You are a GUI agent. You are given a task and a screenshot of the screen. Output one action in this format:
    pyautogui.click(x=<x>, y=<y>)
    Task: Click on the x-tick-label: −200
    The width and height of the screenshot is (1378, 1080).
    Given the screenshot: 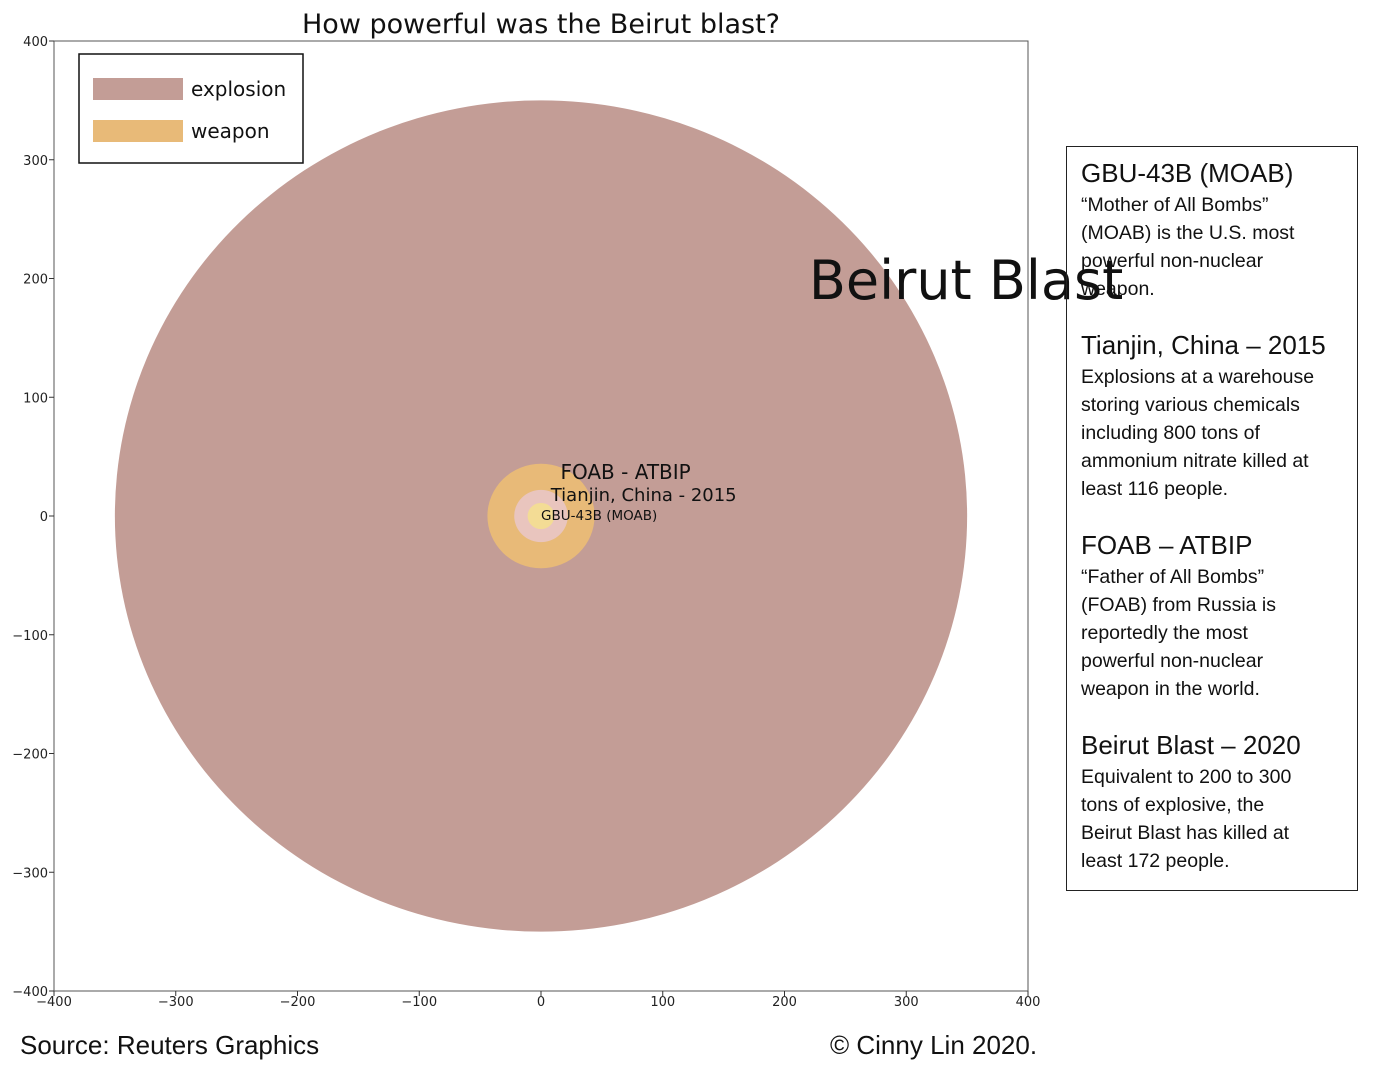 What is the action you would take?
    pyautogui.click(x=298, y=1002)
    